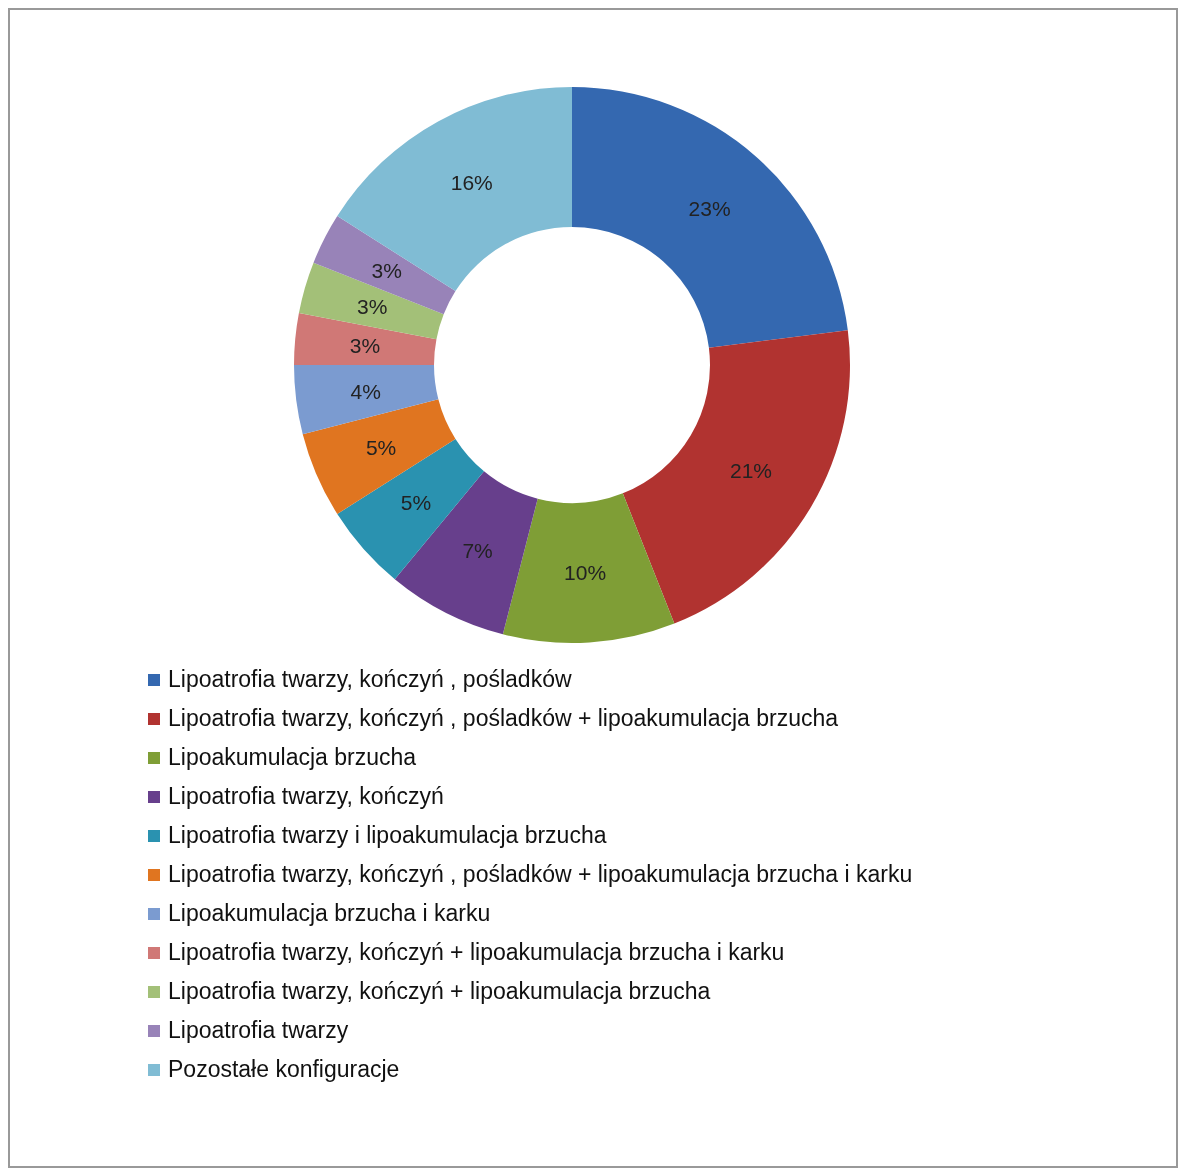 Image resolution: width=1184 pixels, height=1175 pixels. Describe the element at coordinates (258, 1030) in the screenshot. I see `legend-label: Lipoatrofia twarzy` at that location.